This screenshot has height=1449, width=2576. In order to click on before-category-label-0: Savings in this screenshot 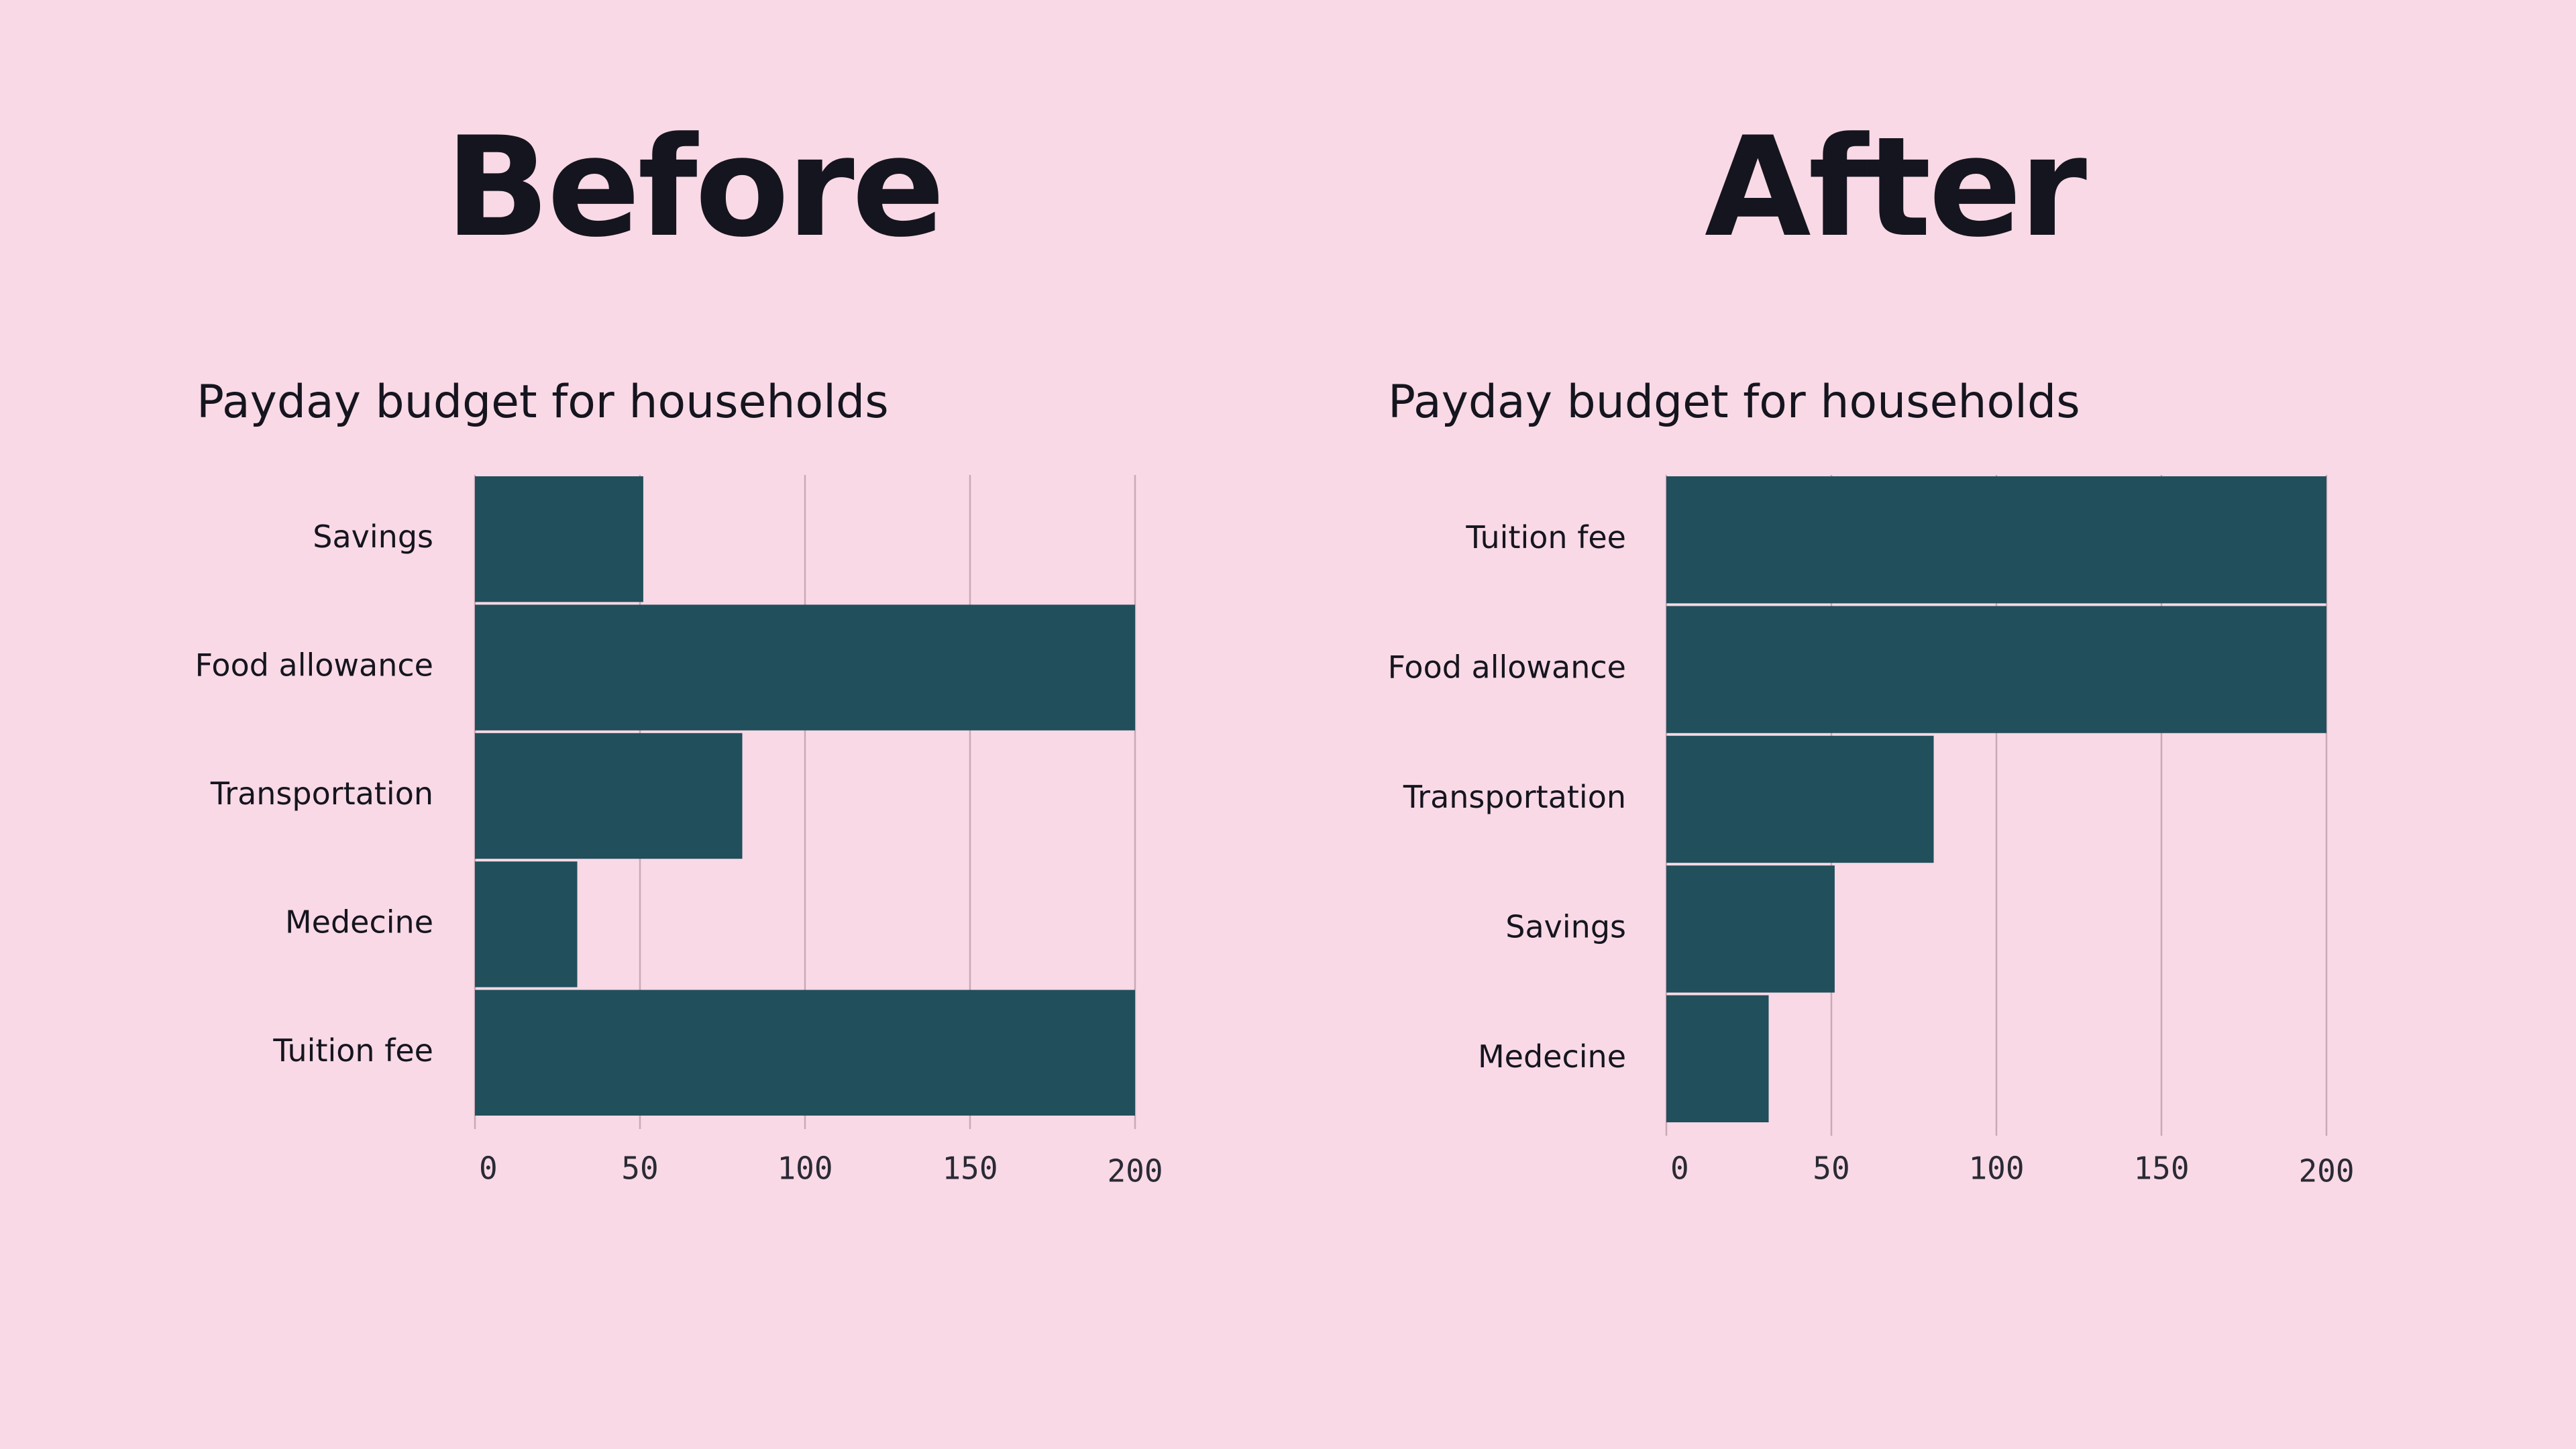, I will do `click(373, 537)`.